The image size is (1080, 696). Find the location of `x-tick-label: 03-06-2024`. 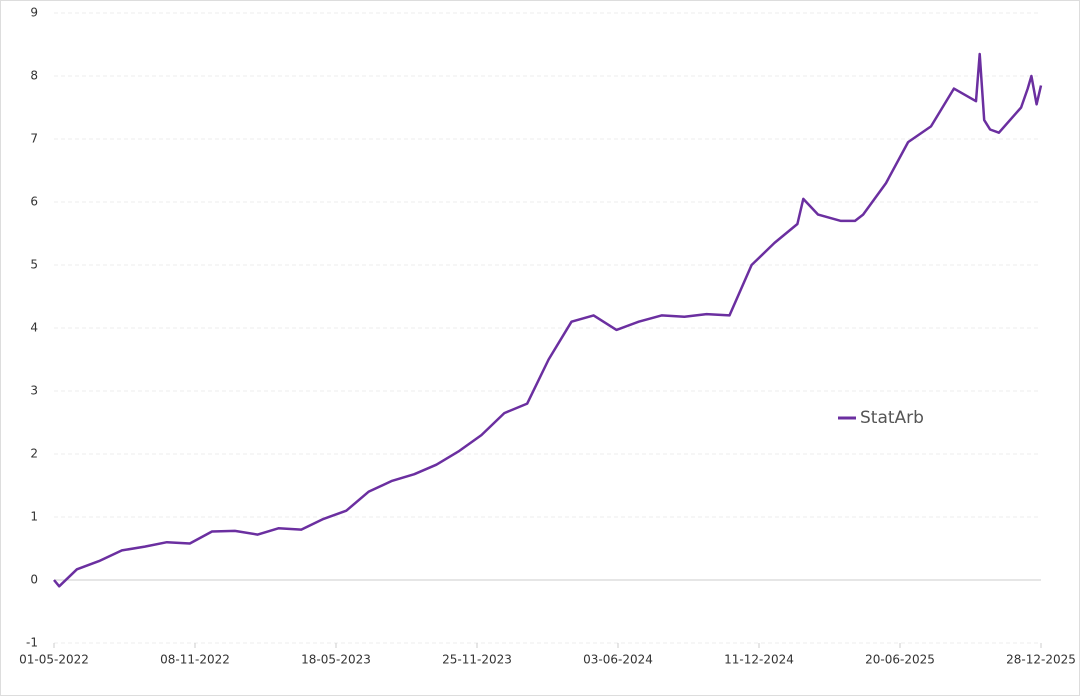

x-tick-label: 03-06-2024 is located at coordinates (618, 660).